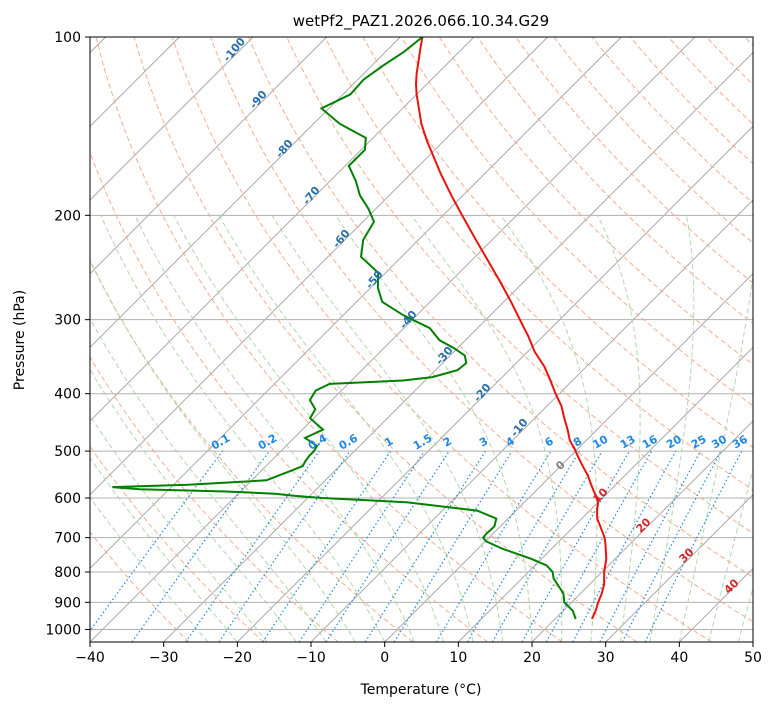 This screenshot has height=708, width=775. I want to click on x-axis-label: Temperature (°C), so click(421, 690).